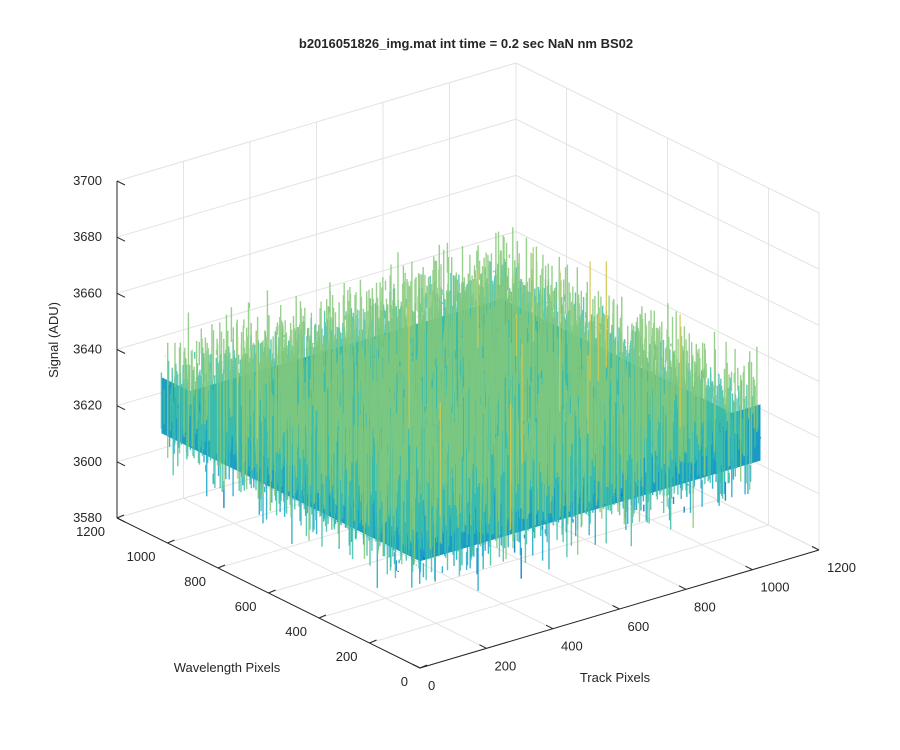 This screenshot has height=750, width=900. What do you see at coordinates (87, 180) in the screenshot?
I see `z-tick-label: 3700` at bounding box center [87, 180].